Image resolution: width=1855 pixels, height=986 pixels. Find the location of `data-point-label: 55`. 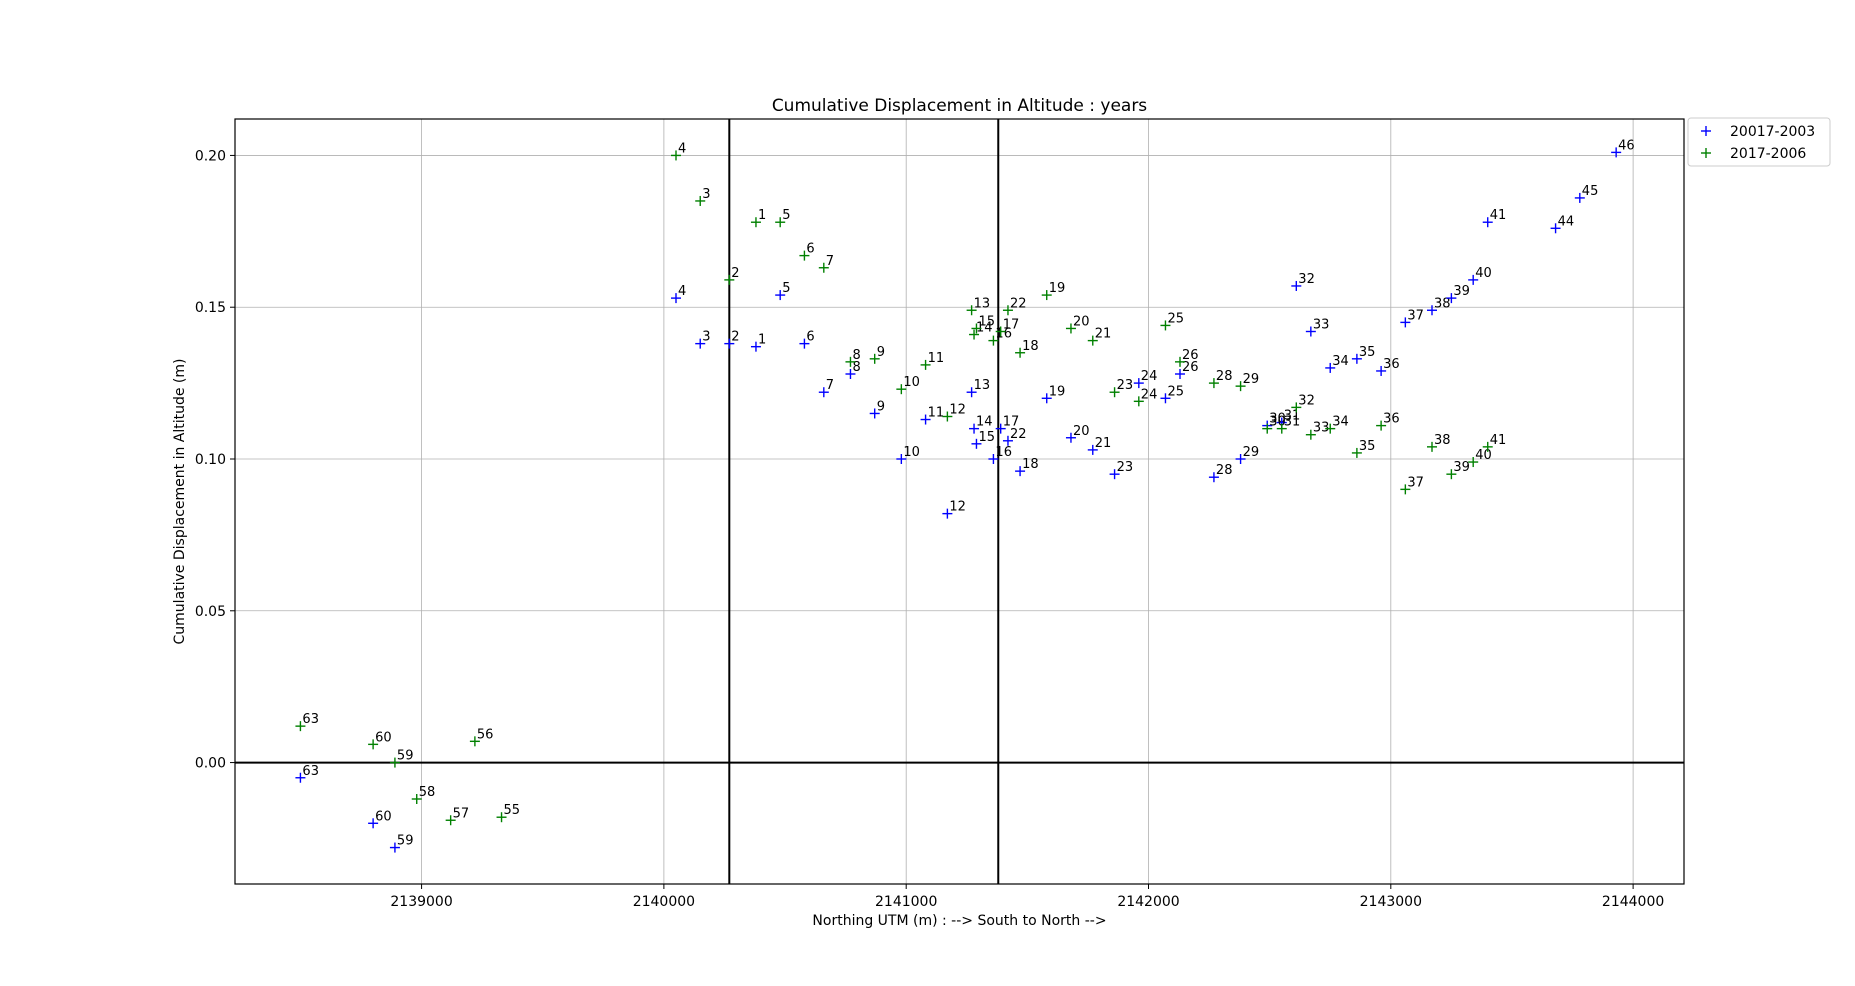

data-point-label: 55 is located at coordinates (512, 810).